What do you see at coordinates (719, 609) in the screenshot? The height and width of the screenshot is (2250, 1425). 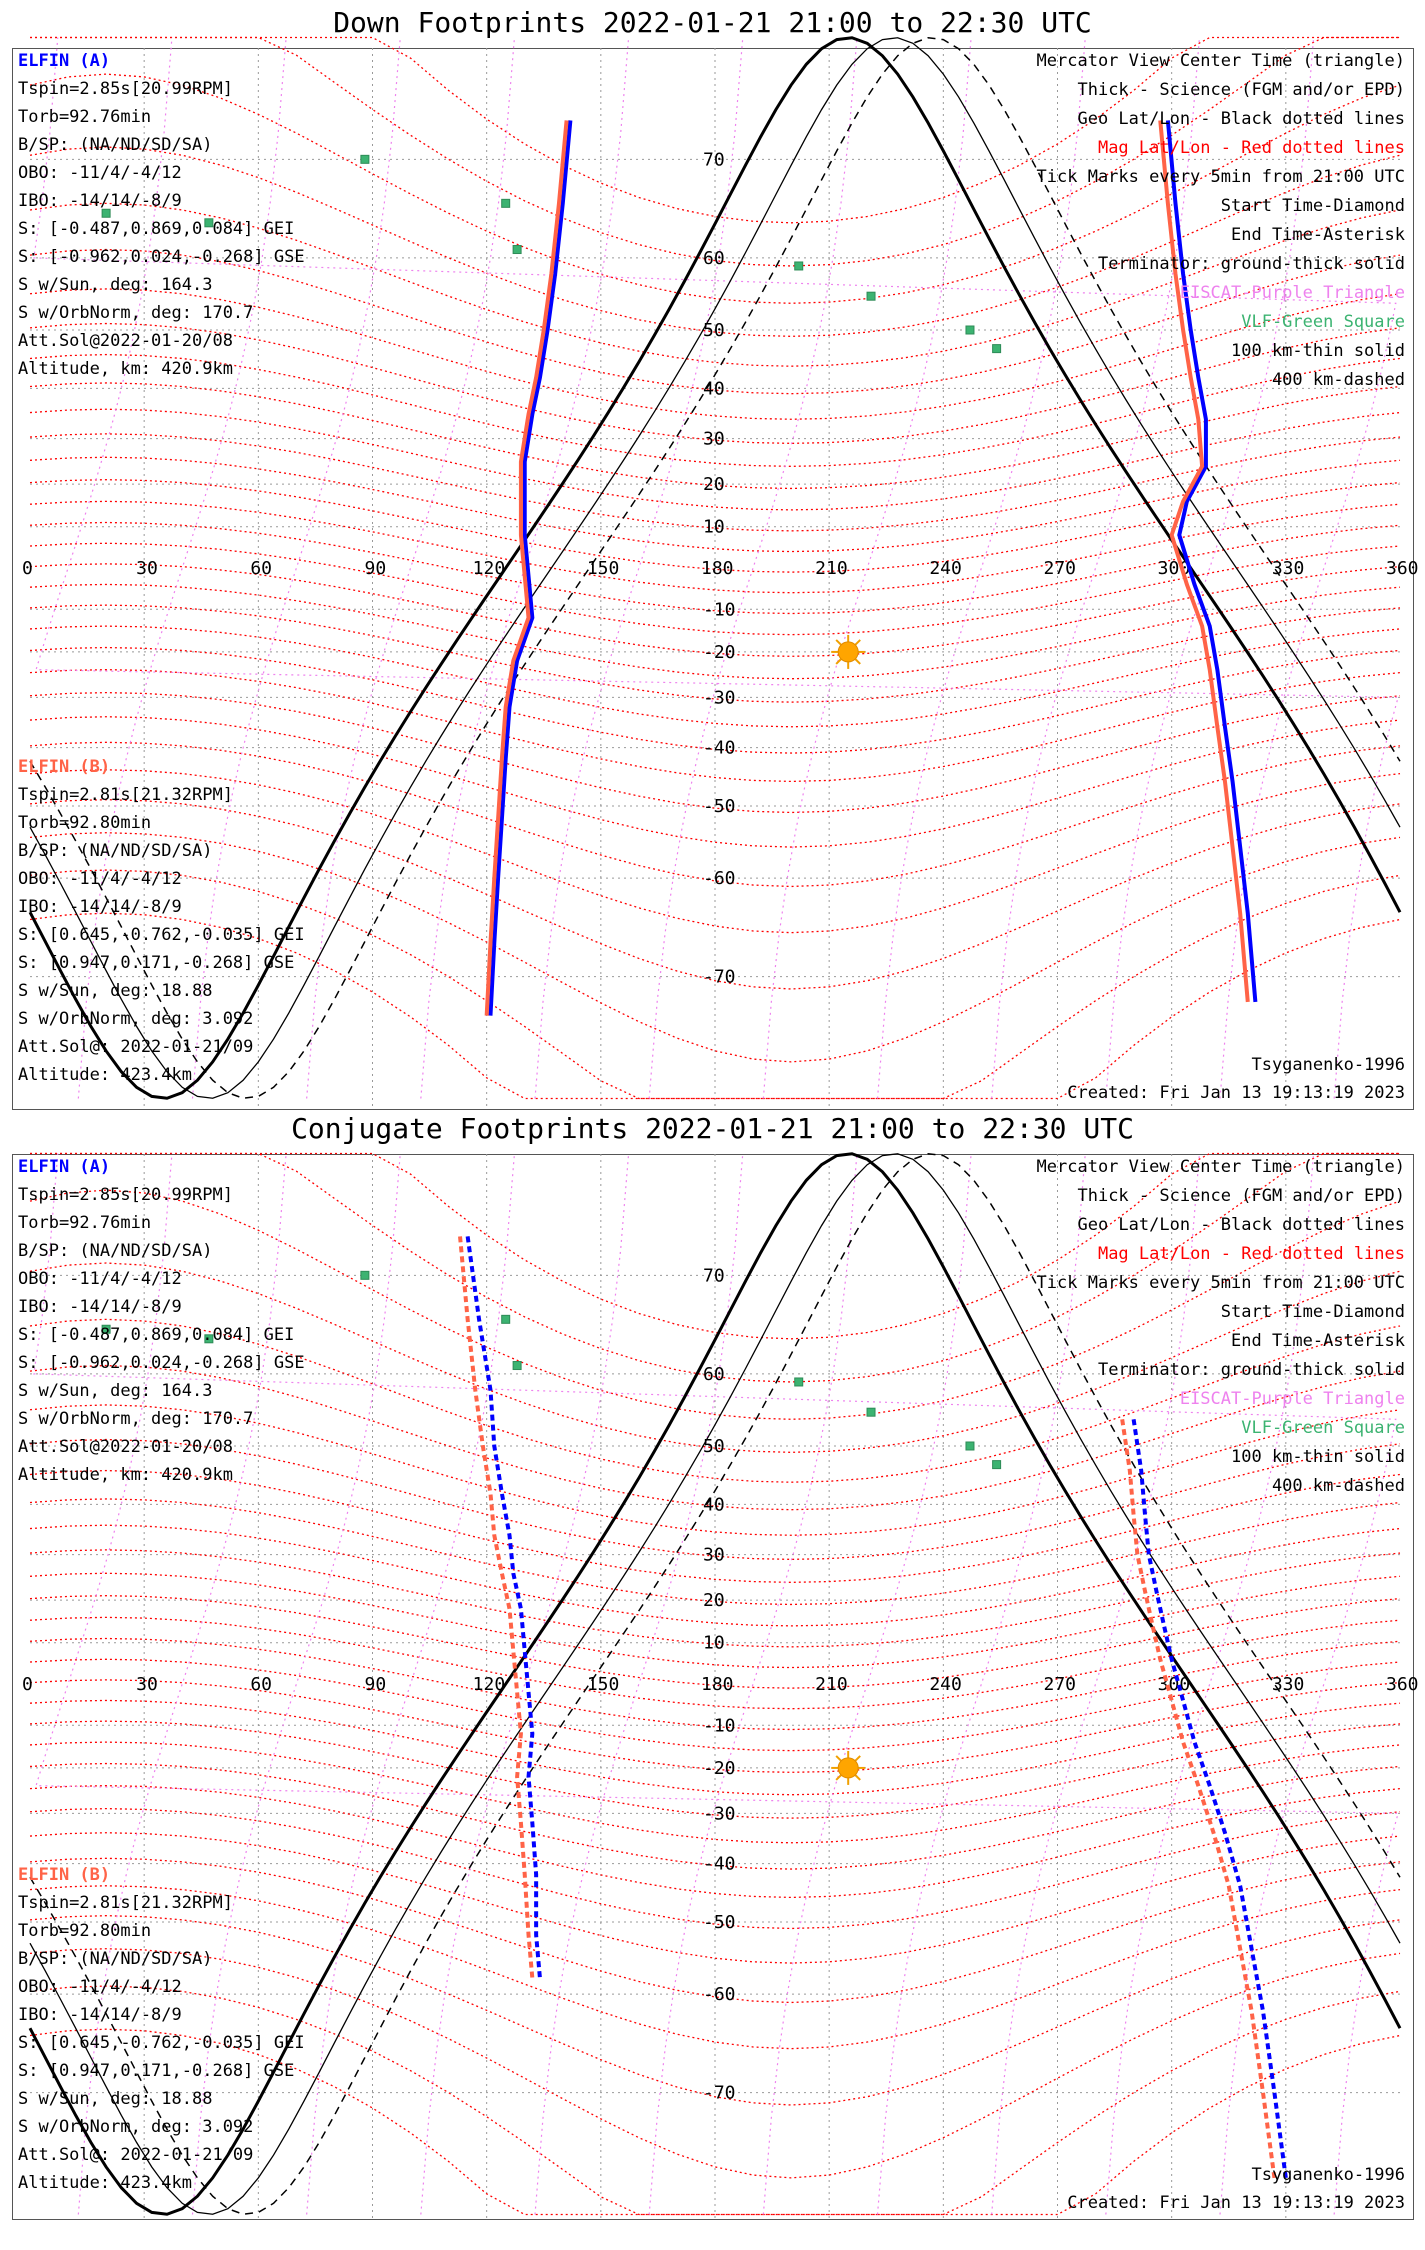 I see `lat-tick-label: -10` at bounding box center [719, 609].